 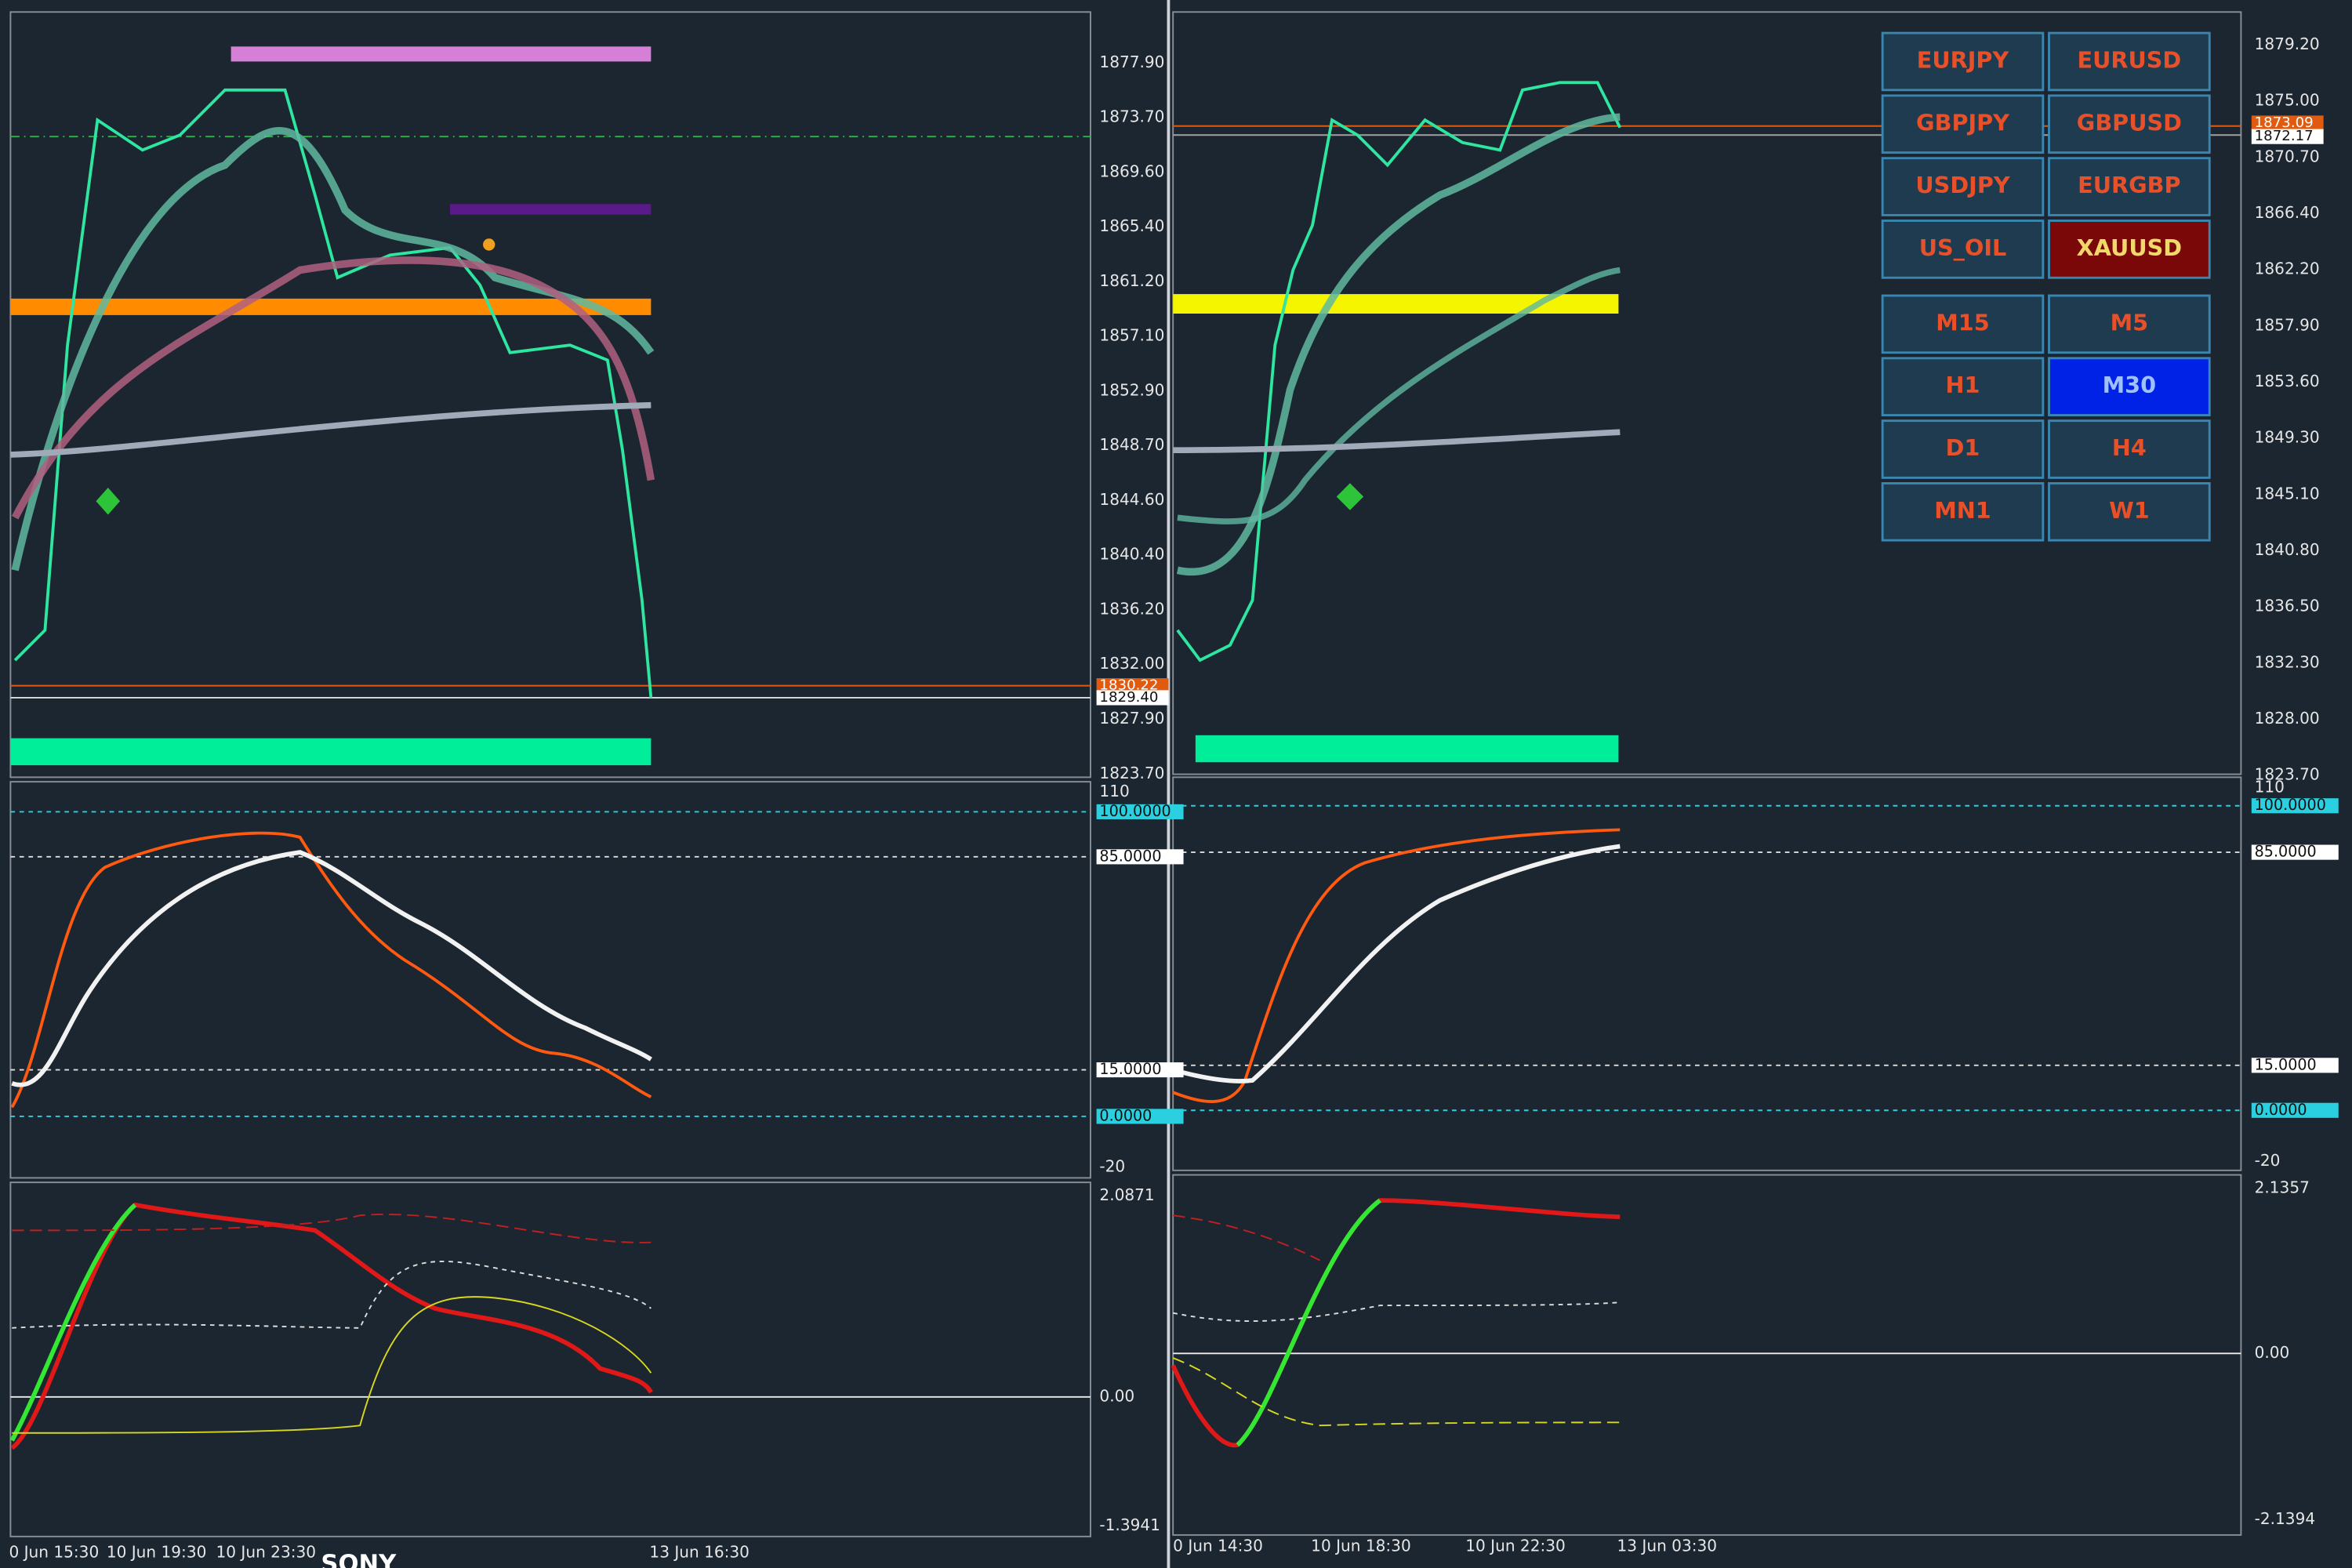 I want to click on price-label: 1840.40, so click(x=1131, y=554).